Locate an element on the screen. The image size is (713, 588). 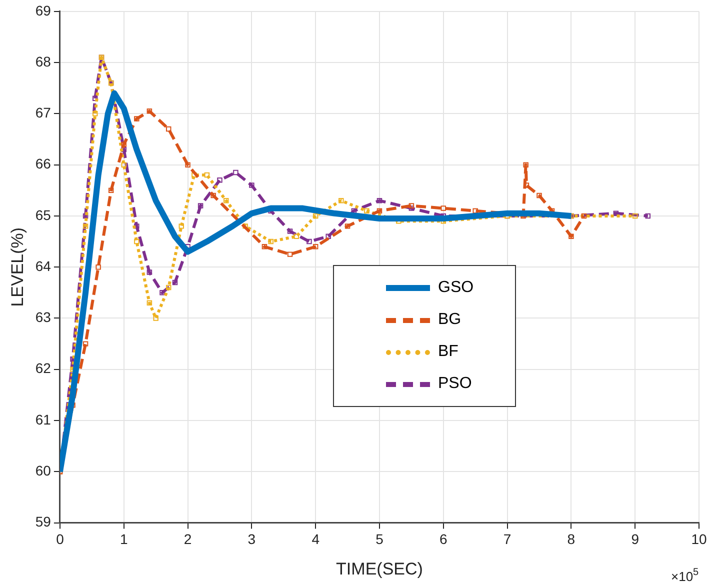
legend-label: PSO is located at coordinates (455, 384).